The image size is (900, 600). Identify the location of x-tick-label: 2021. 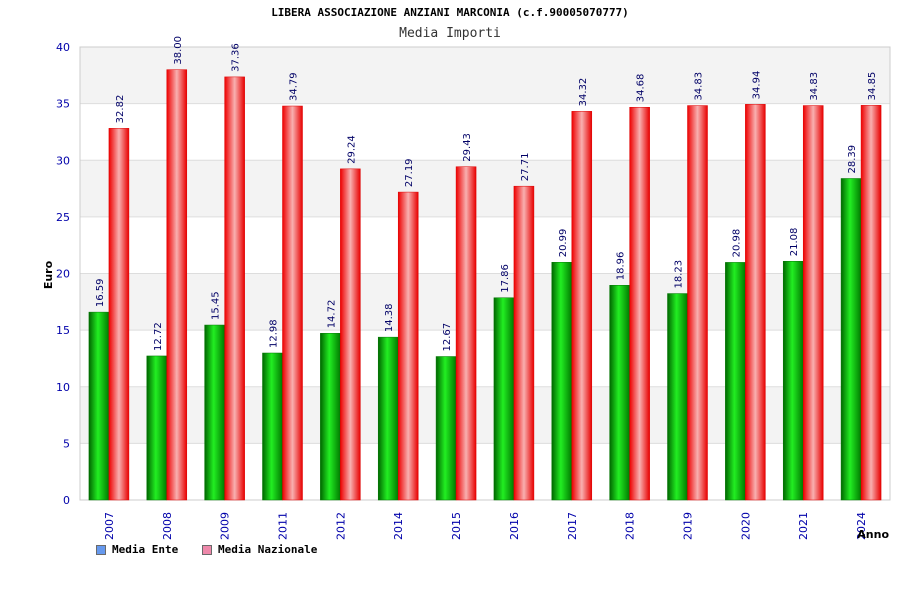
(803, 526).